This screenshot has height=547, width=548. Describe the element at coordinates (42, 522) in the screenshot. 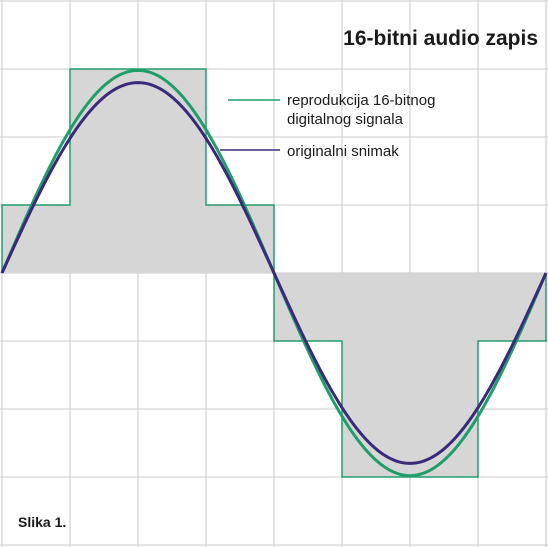

I see `figure-caption: Slika 1.` at that location.